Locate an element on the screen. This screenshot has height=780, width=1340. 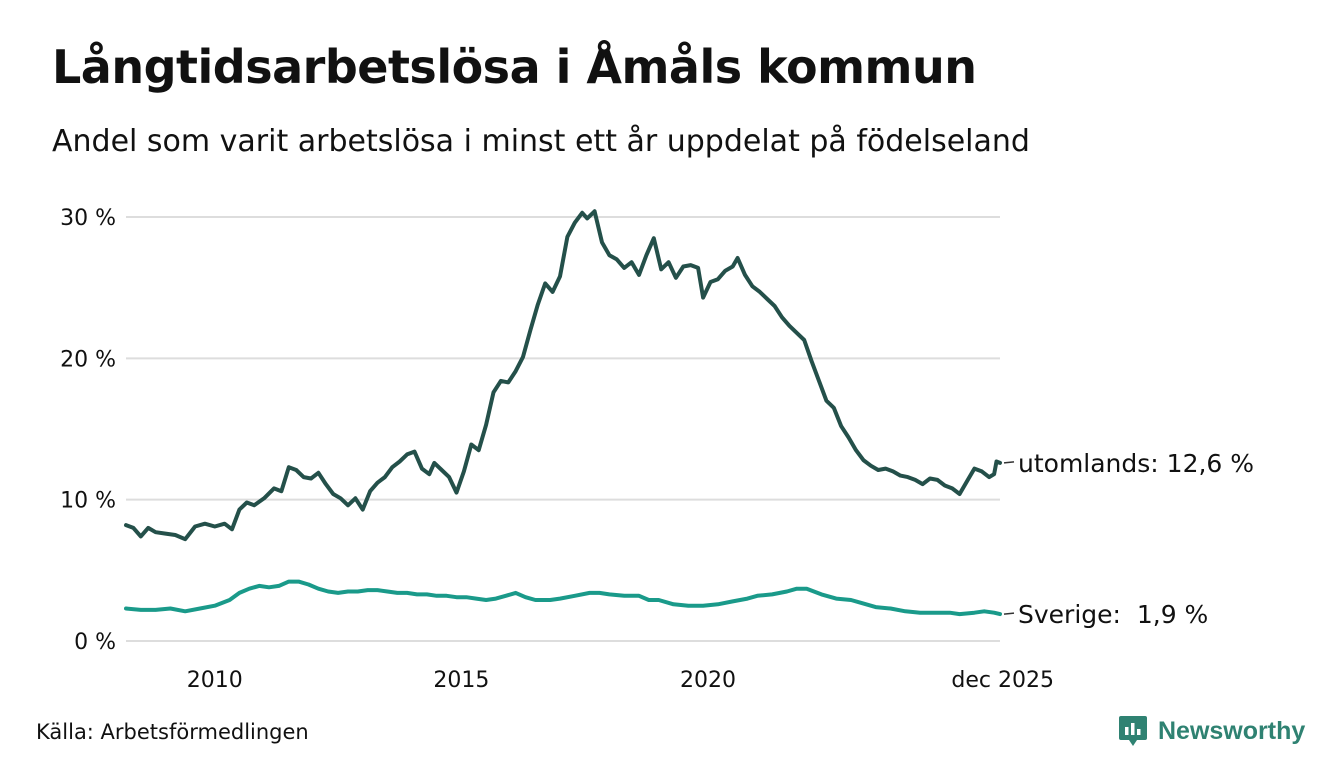
y-tick-label: 0 % is located at coordinates (95, 642).